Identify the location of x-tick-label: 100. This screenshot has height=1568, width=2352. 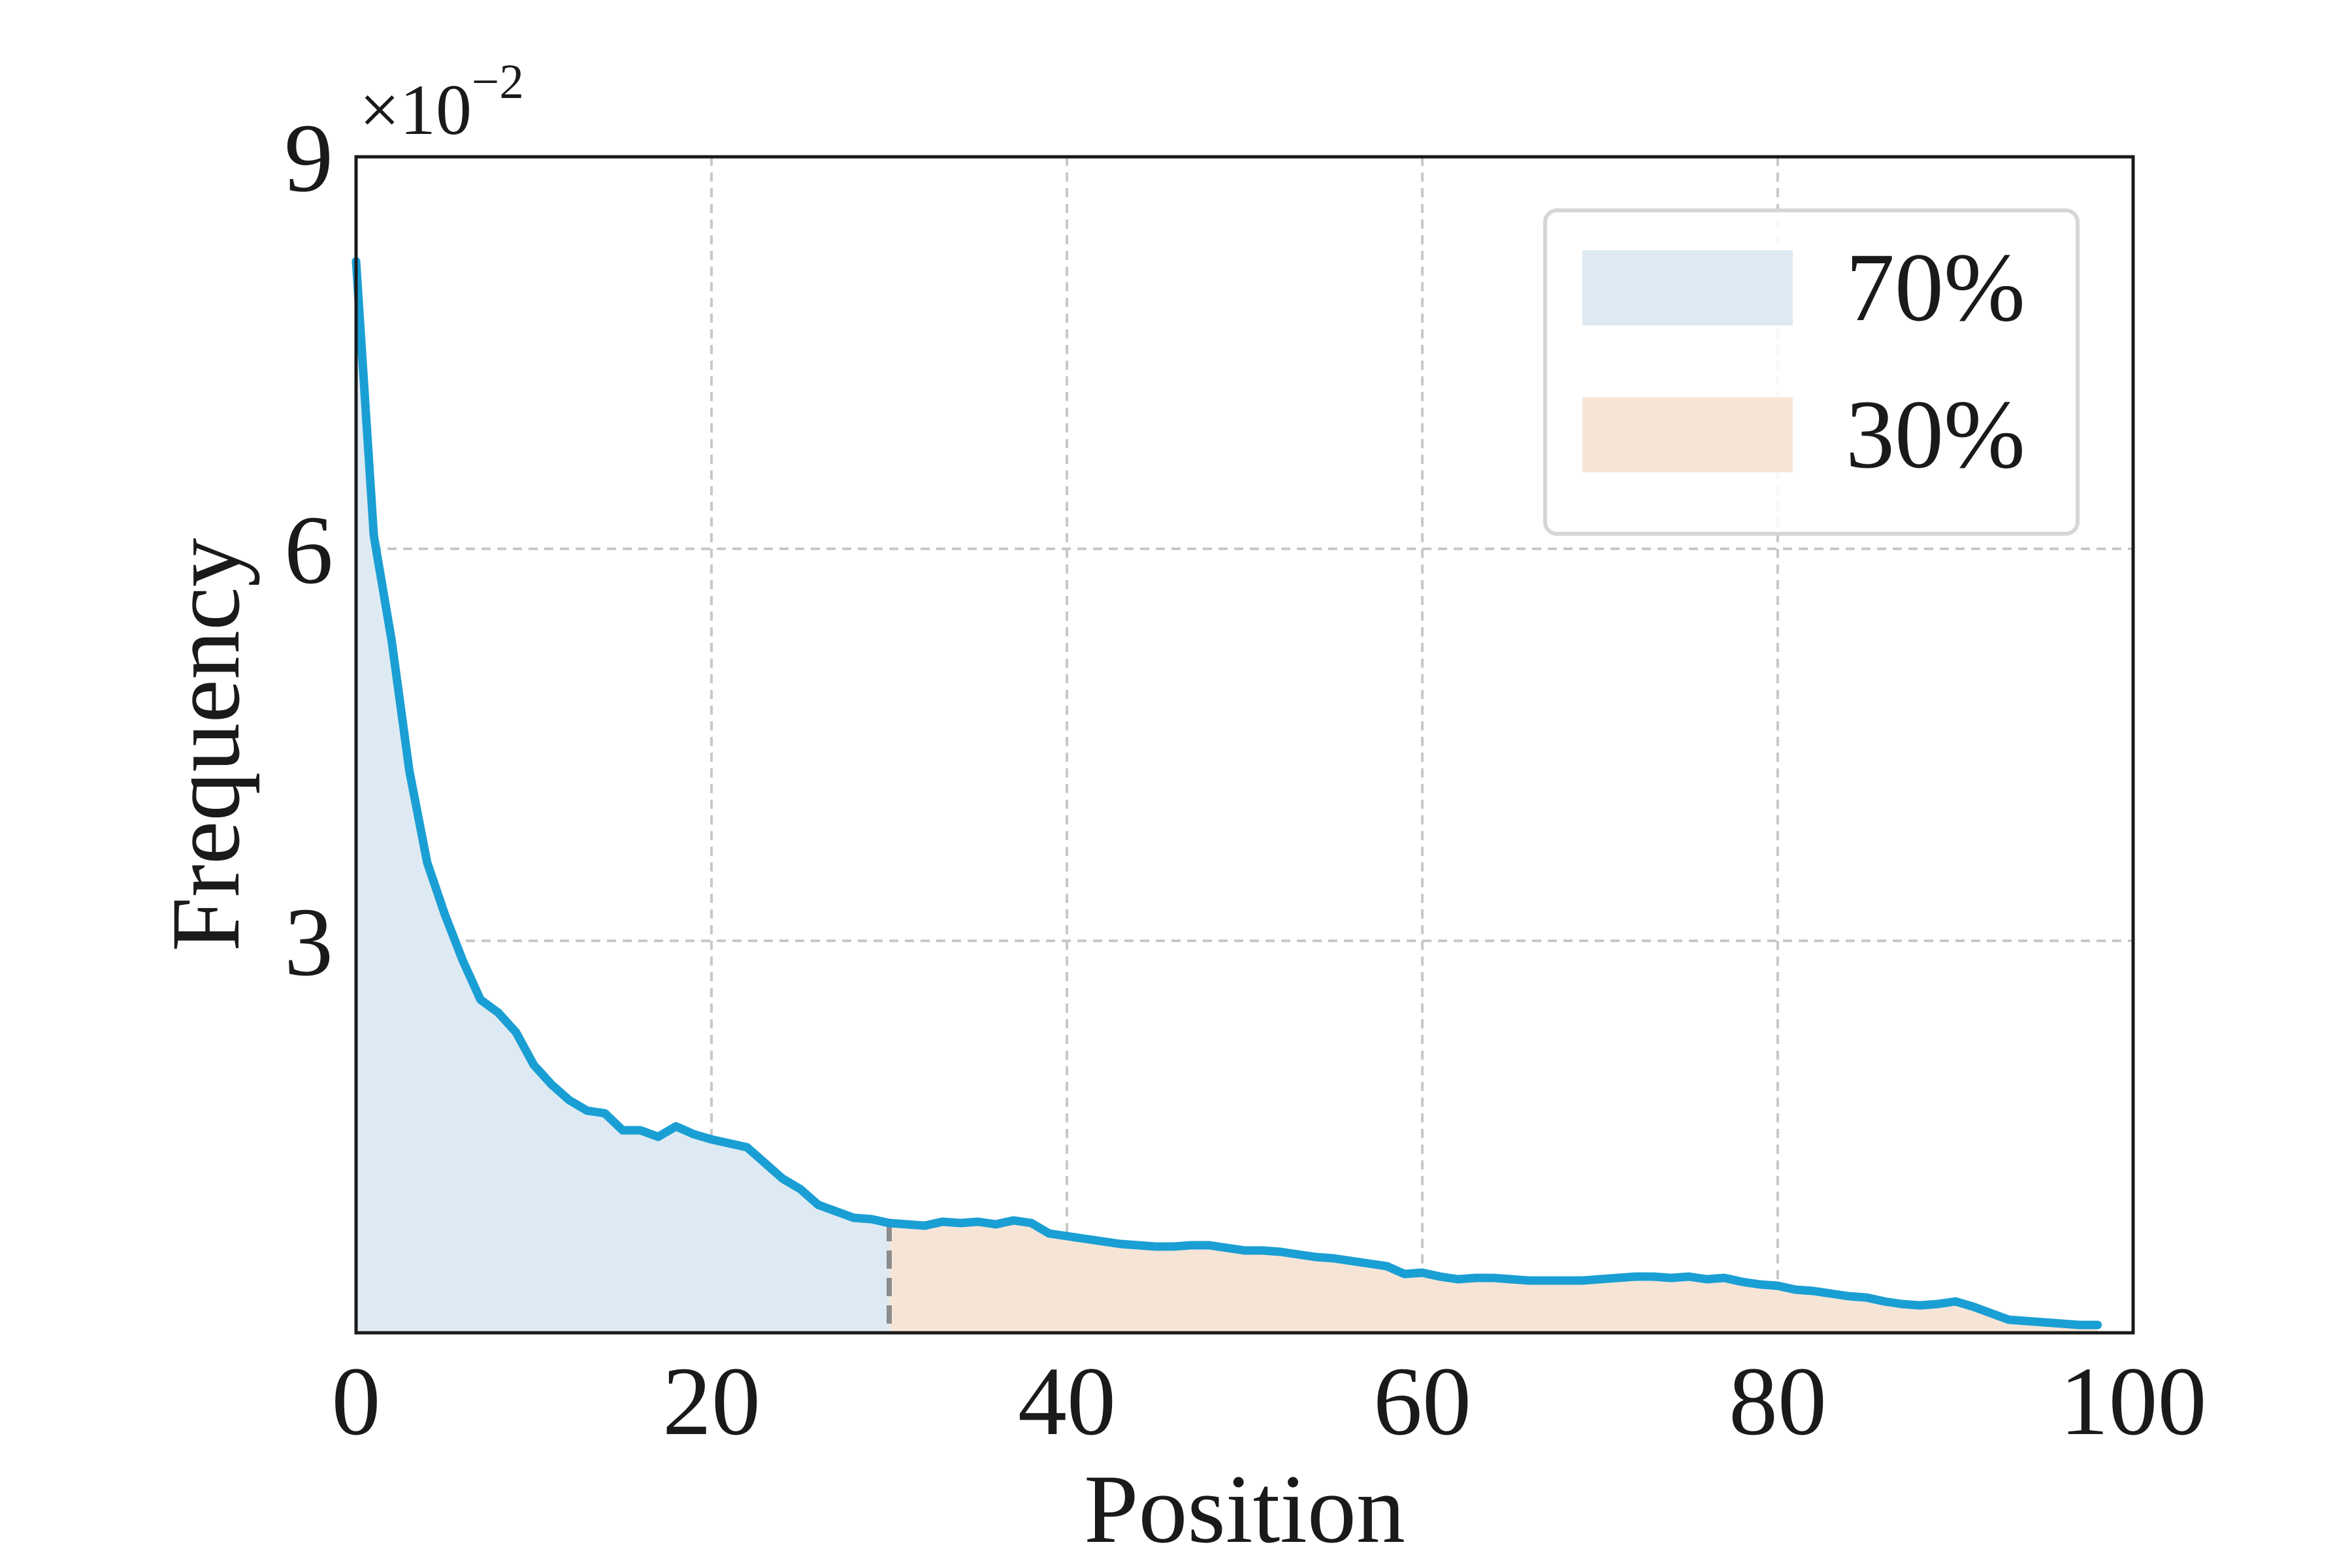
(2133, 1401).